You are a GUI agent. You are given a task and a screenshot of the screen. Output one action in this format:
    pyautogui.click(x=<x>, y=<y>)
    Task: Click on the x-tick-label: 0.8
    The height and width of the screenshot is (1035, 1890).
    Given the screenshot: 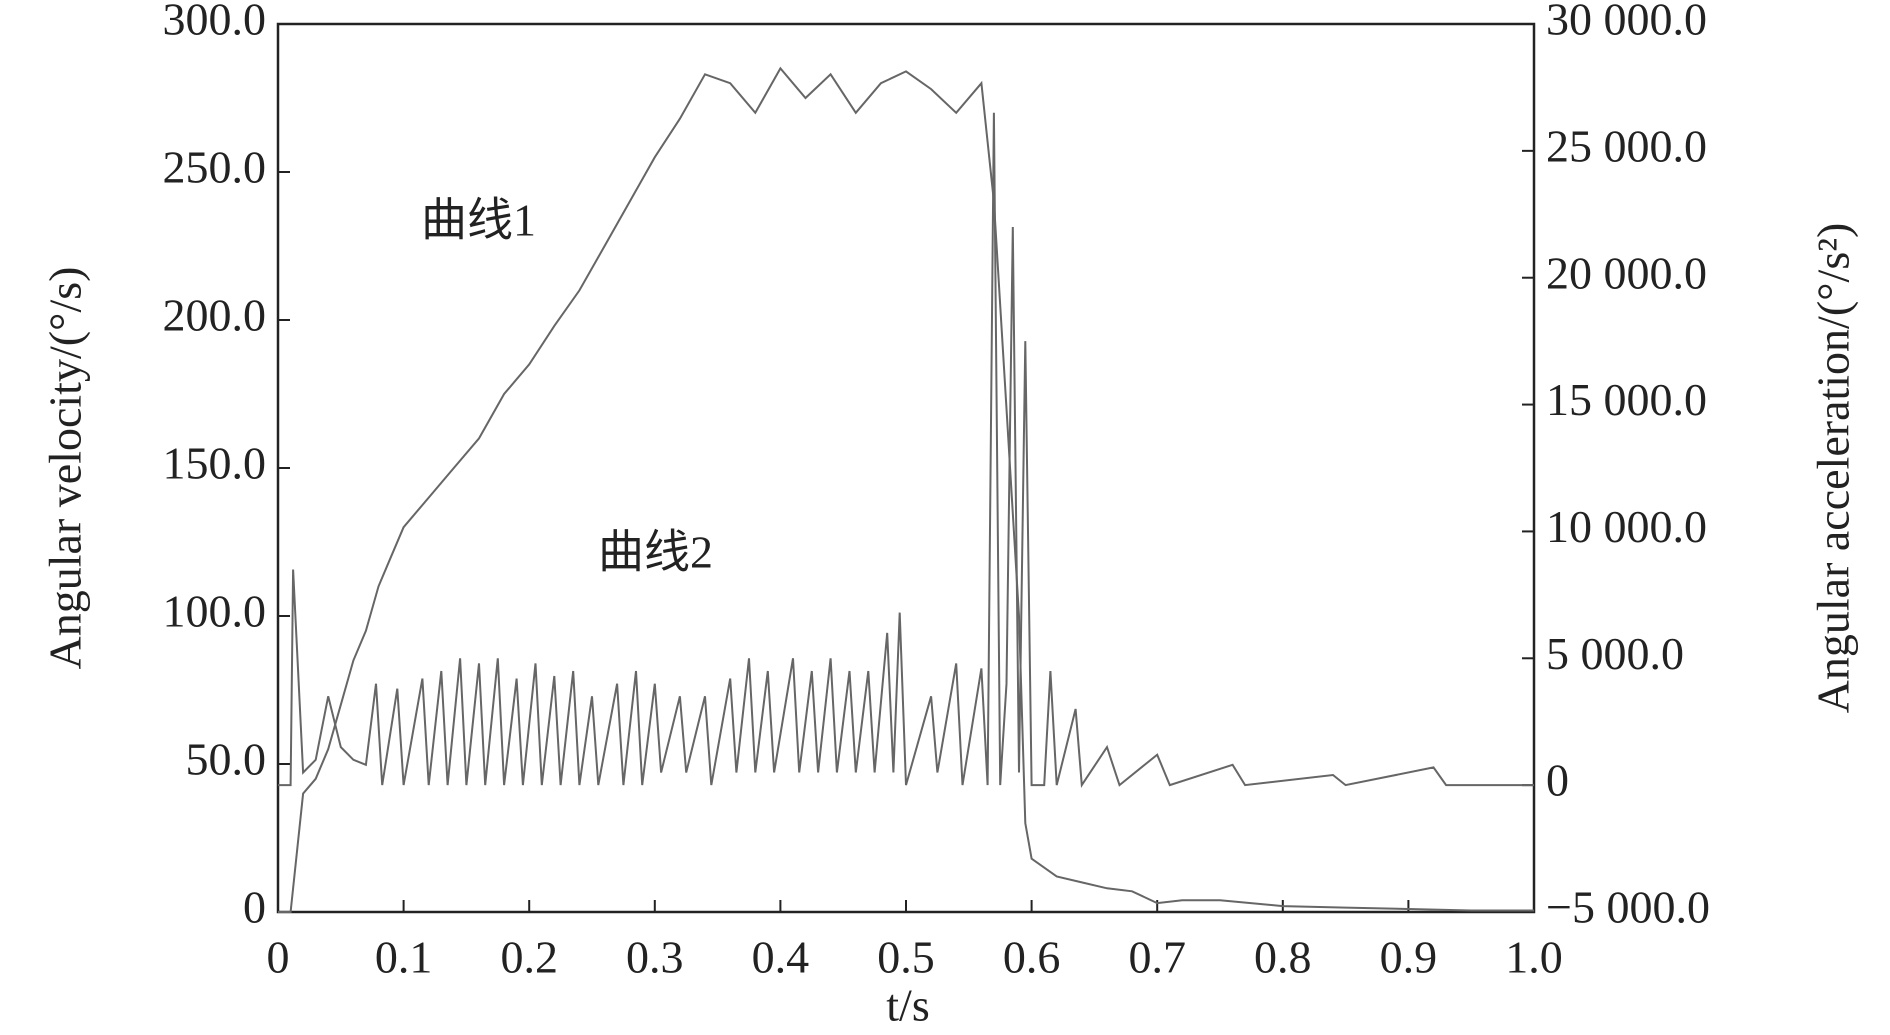 What is the action you would take?
    pyautogui.click(x=1283, y=957)
    